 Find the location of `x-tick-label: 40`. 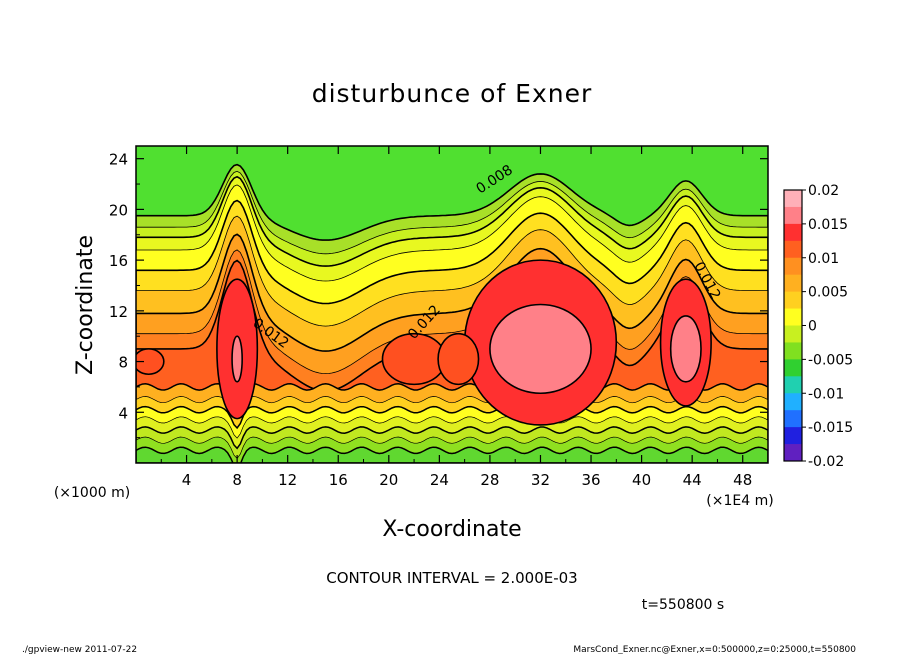

x-tick-label: 40 is located at coordinates (641, 480).